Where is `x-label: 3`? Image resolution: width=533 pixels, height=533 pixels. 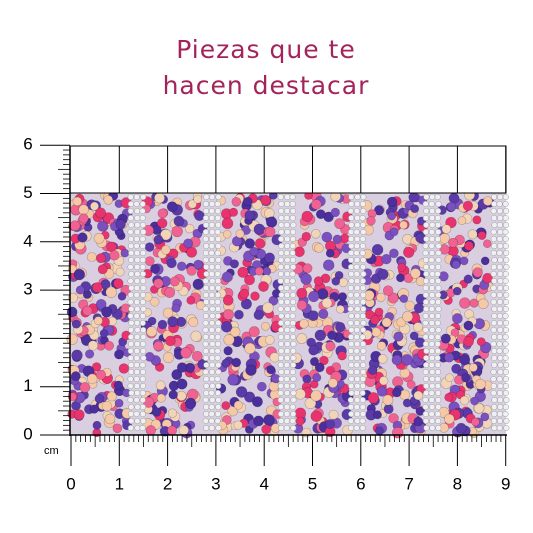 x-label: 3 is located at coordinates (215, 483).